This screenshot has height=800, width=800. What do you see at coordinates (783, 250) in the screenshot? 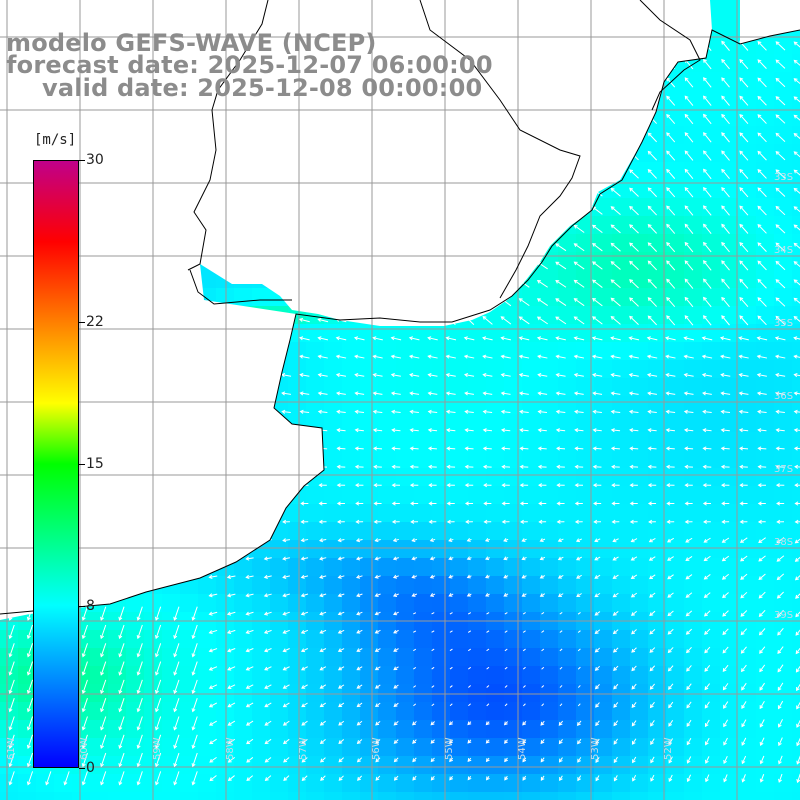
I see `latitude-label: 34S` at bounding box center [783, 250].